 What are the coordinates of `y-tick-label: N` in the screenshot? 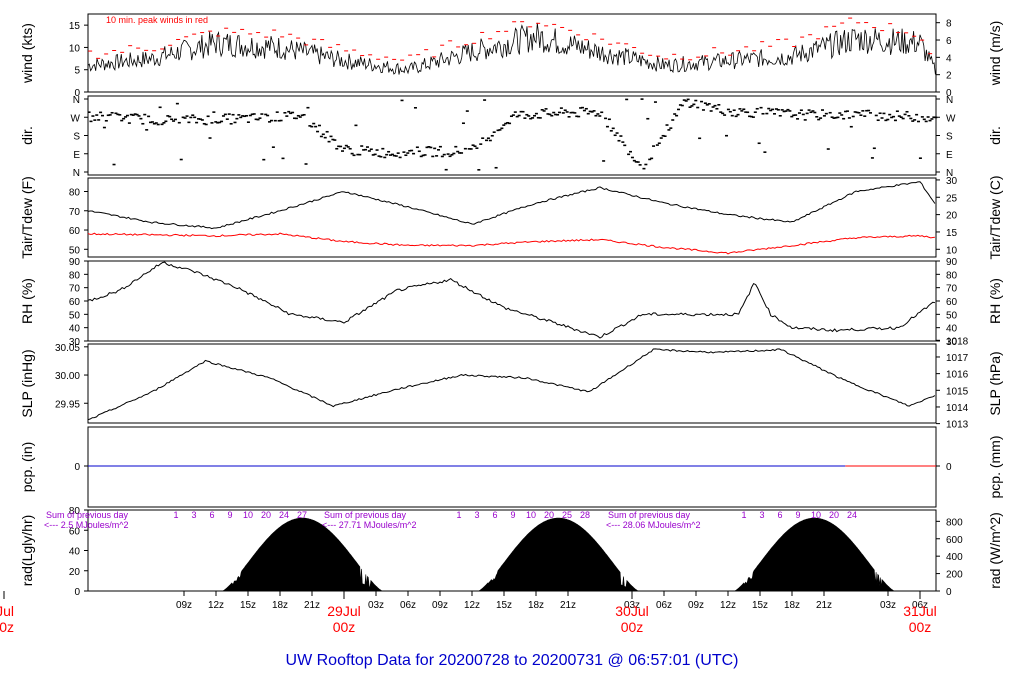 It's located at (76, 173).